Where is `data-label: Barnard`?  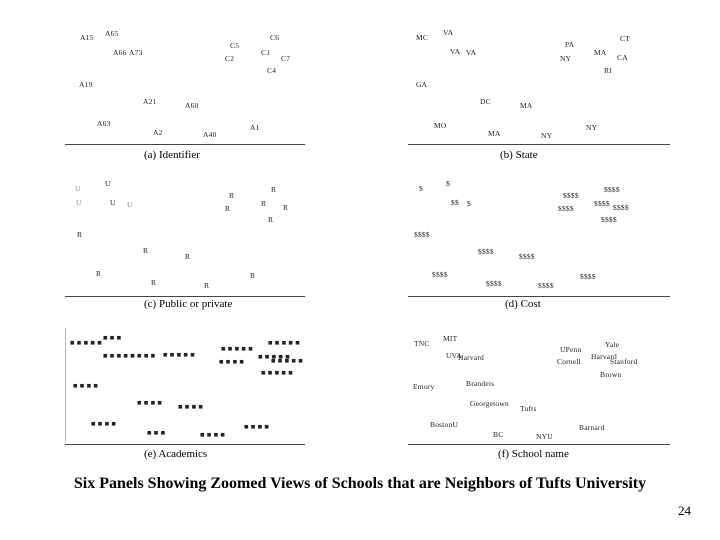 data-label: Barnard is located at coordinates (592, 427).